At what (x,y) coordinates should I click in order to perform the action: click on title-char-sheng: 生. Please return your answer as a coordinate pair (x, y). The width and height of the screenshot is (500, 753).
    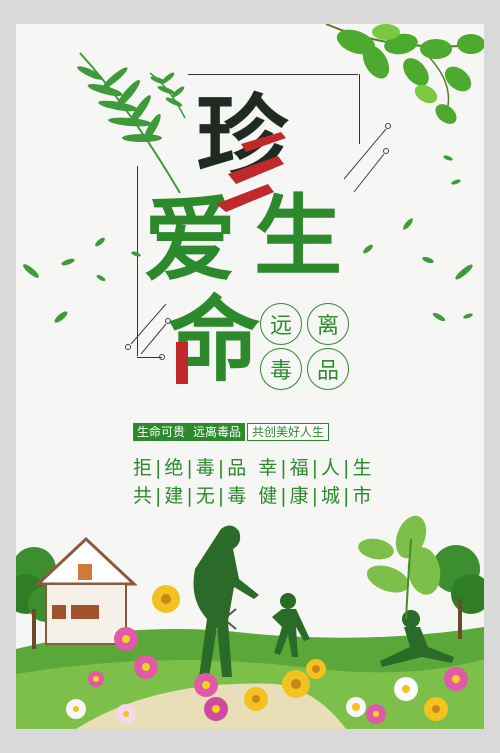
    Looking at the image, I should click on (298, 236).